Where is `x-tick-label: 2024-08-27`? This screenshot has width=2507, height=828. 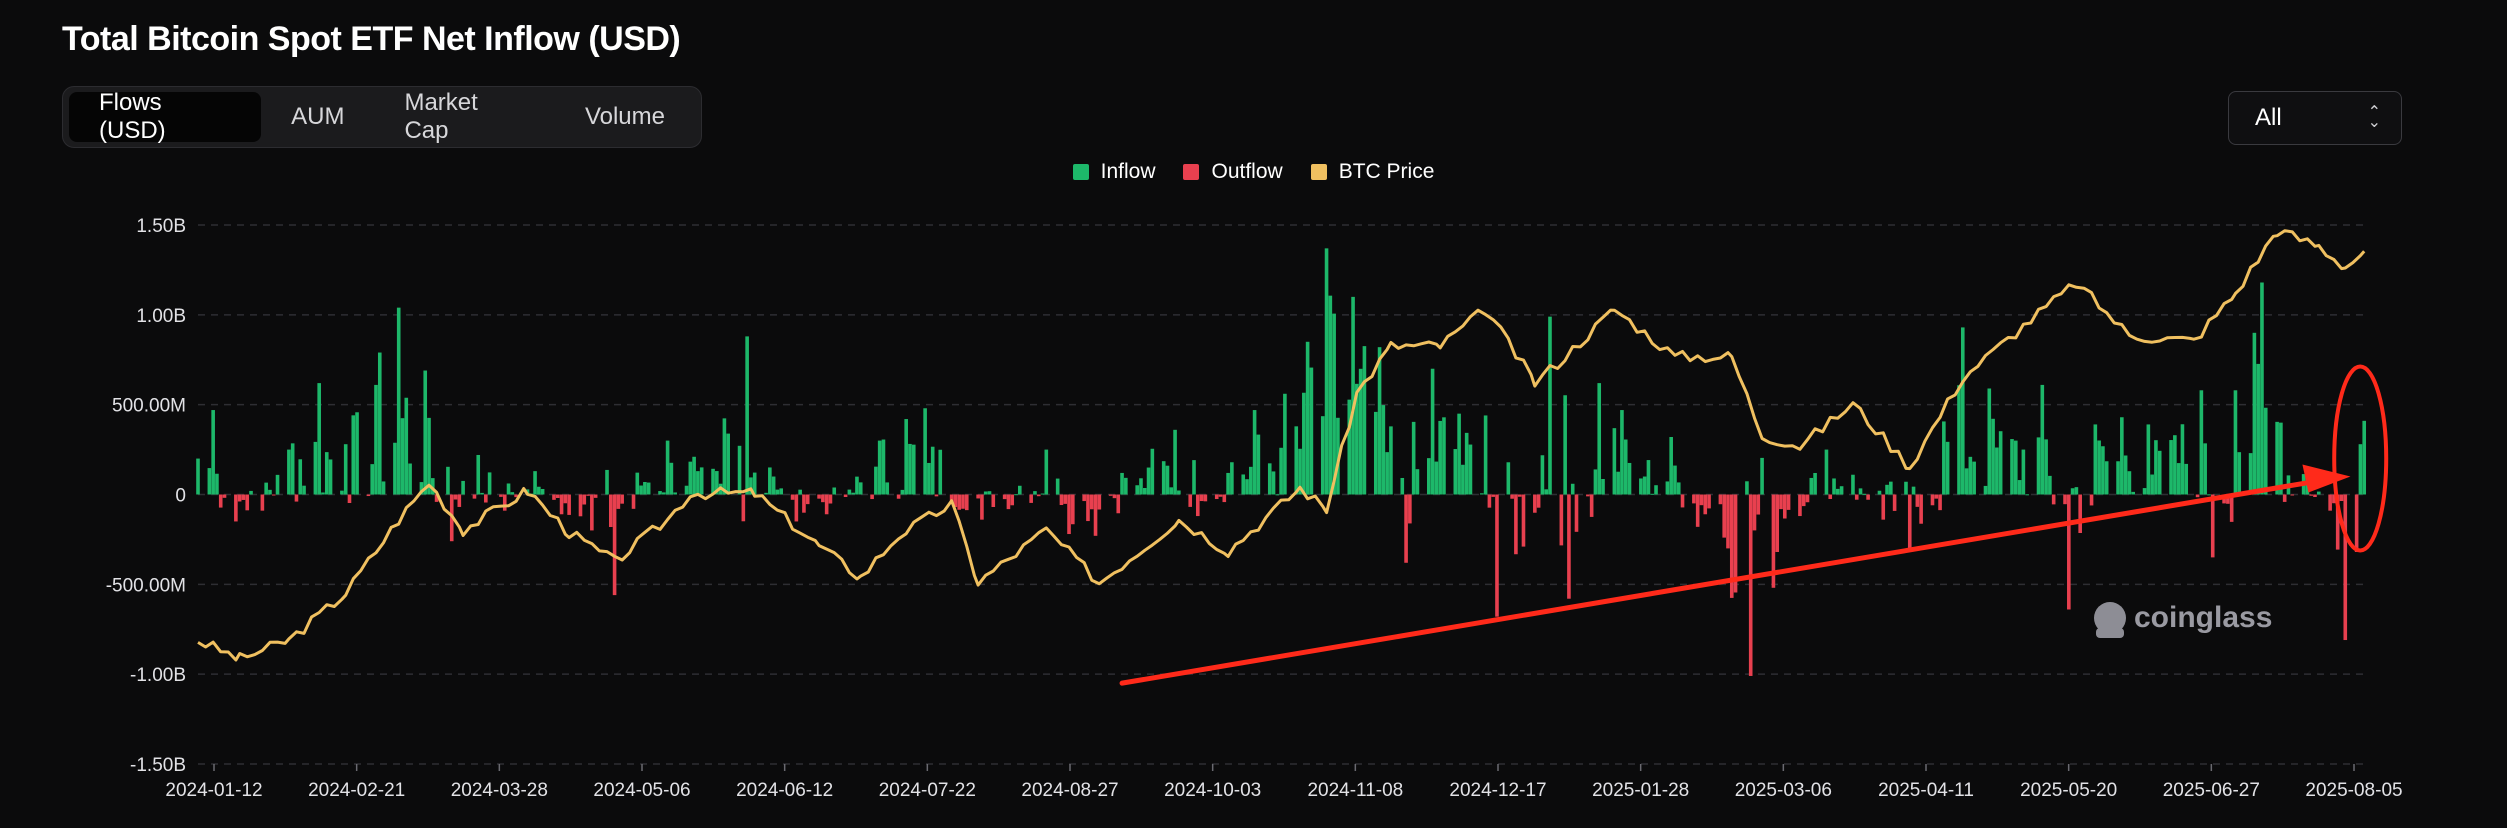 x-tick-label: 2024-08-27 is located at coordinates (1069, 790).